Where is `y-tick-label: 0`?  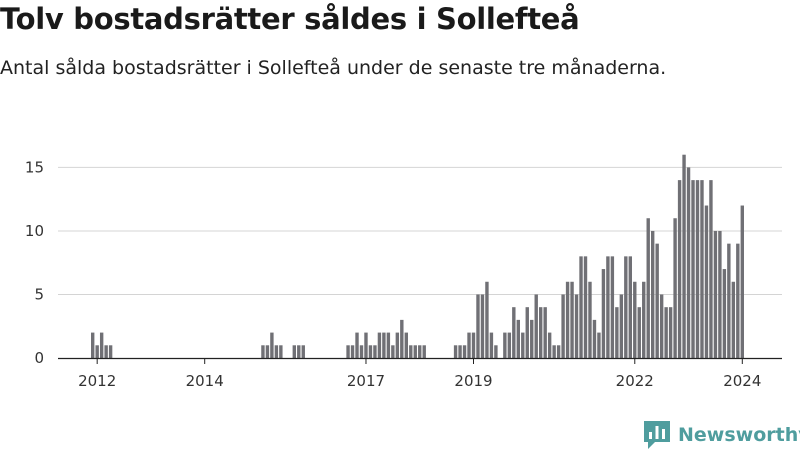 y-tick-label: 0 is located at coordinates (39, 358).